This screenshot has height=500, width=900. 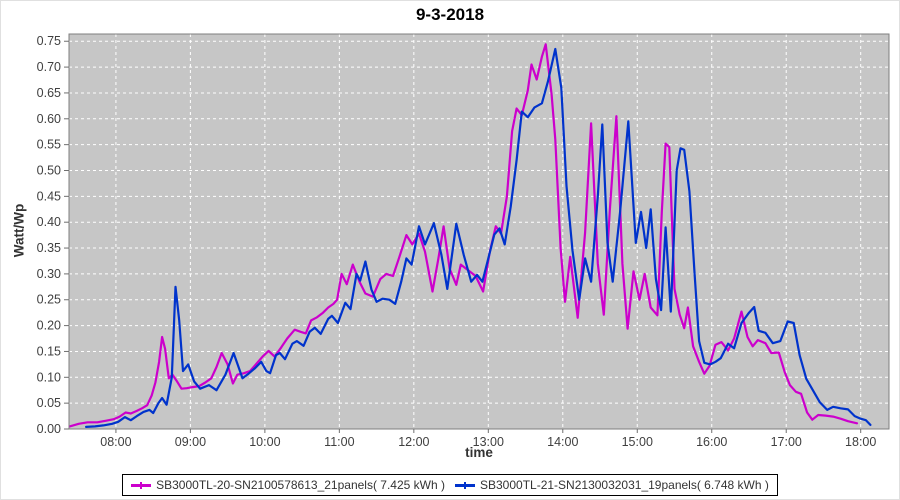 I want to click on x-tick-label: 14:00, so click(x=562, y=442).